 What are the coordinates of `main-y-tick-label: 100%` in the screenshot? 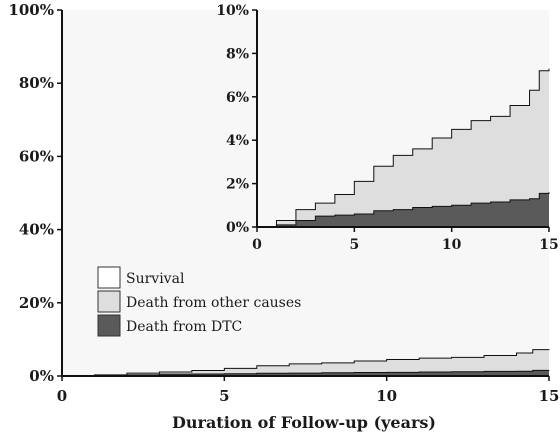 It's located at (31, 10).